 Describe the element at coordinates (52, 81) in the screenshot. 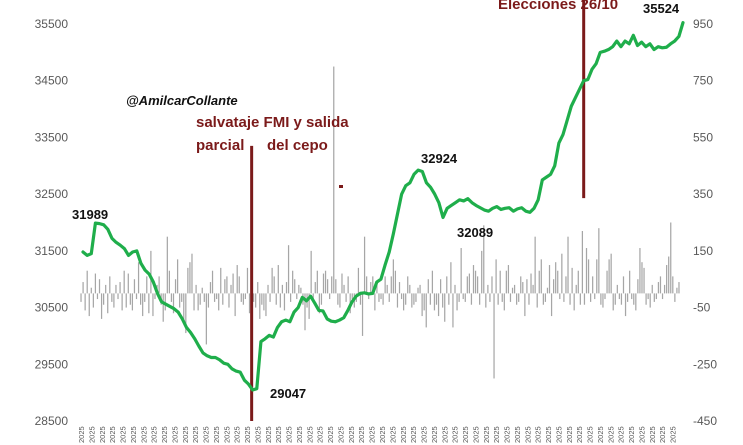

I see `y-tick-label: 34500` at that location.